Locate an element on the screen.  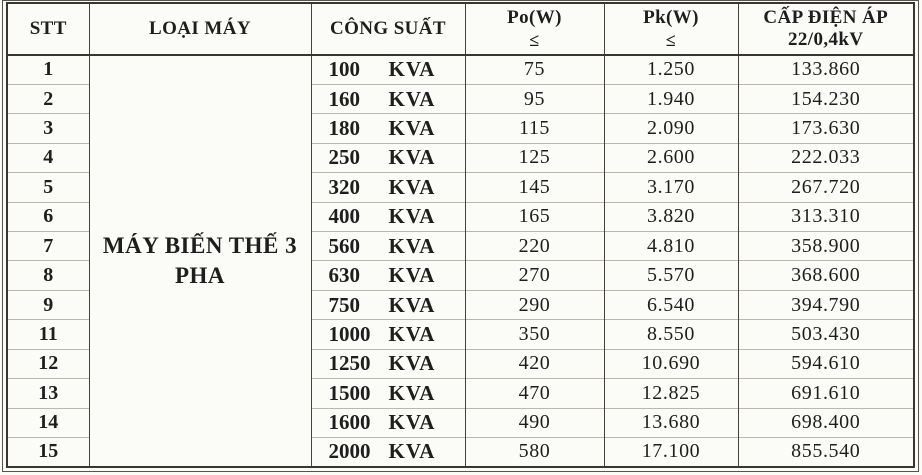
table-row: 15 2000 KVA 580 17.100 855.540 is located at coordinates (460, 451).